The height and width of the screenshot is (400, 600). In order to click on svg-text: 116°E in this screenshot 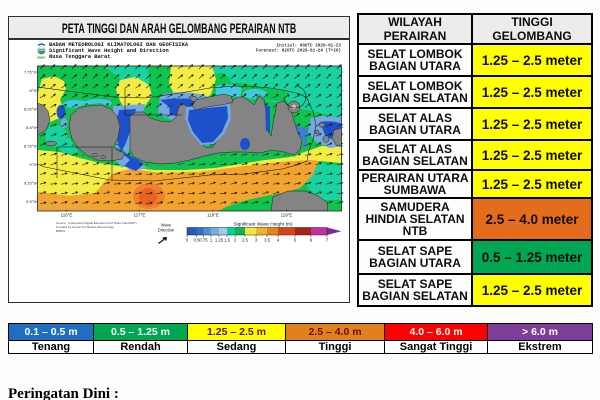, I will do `click(66, 214)`.